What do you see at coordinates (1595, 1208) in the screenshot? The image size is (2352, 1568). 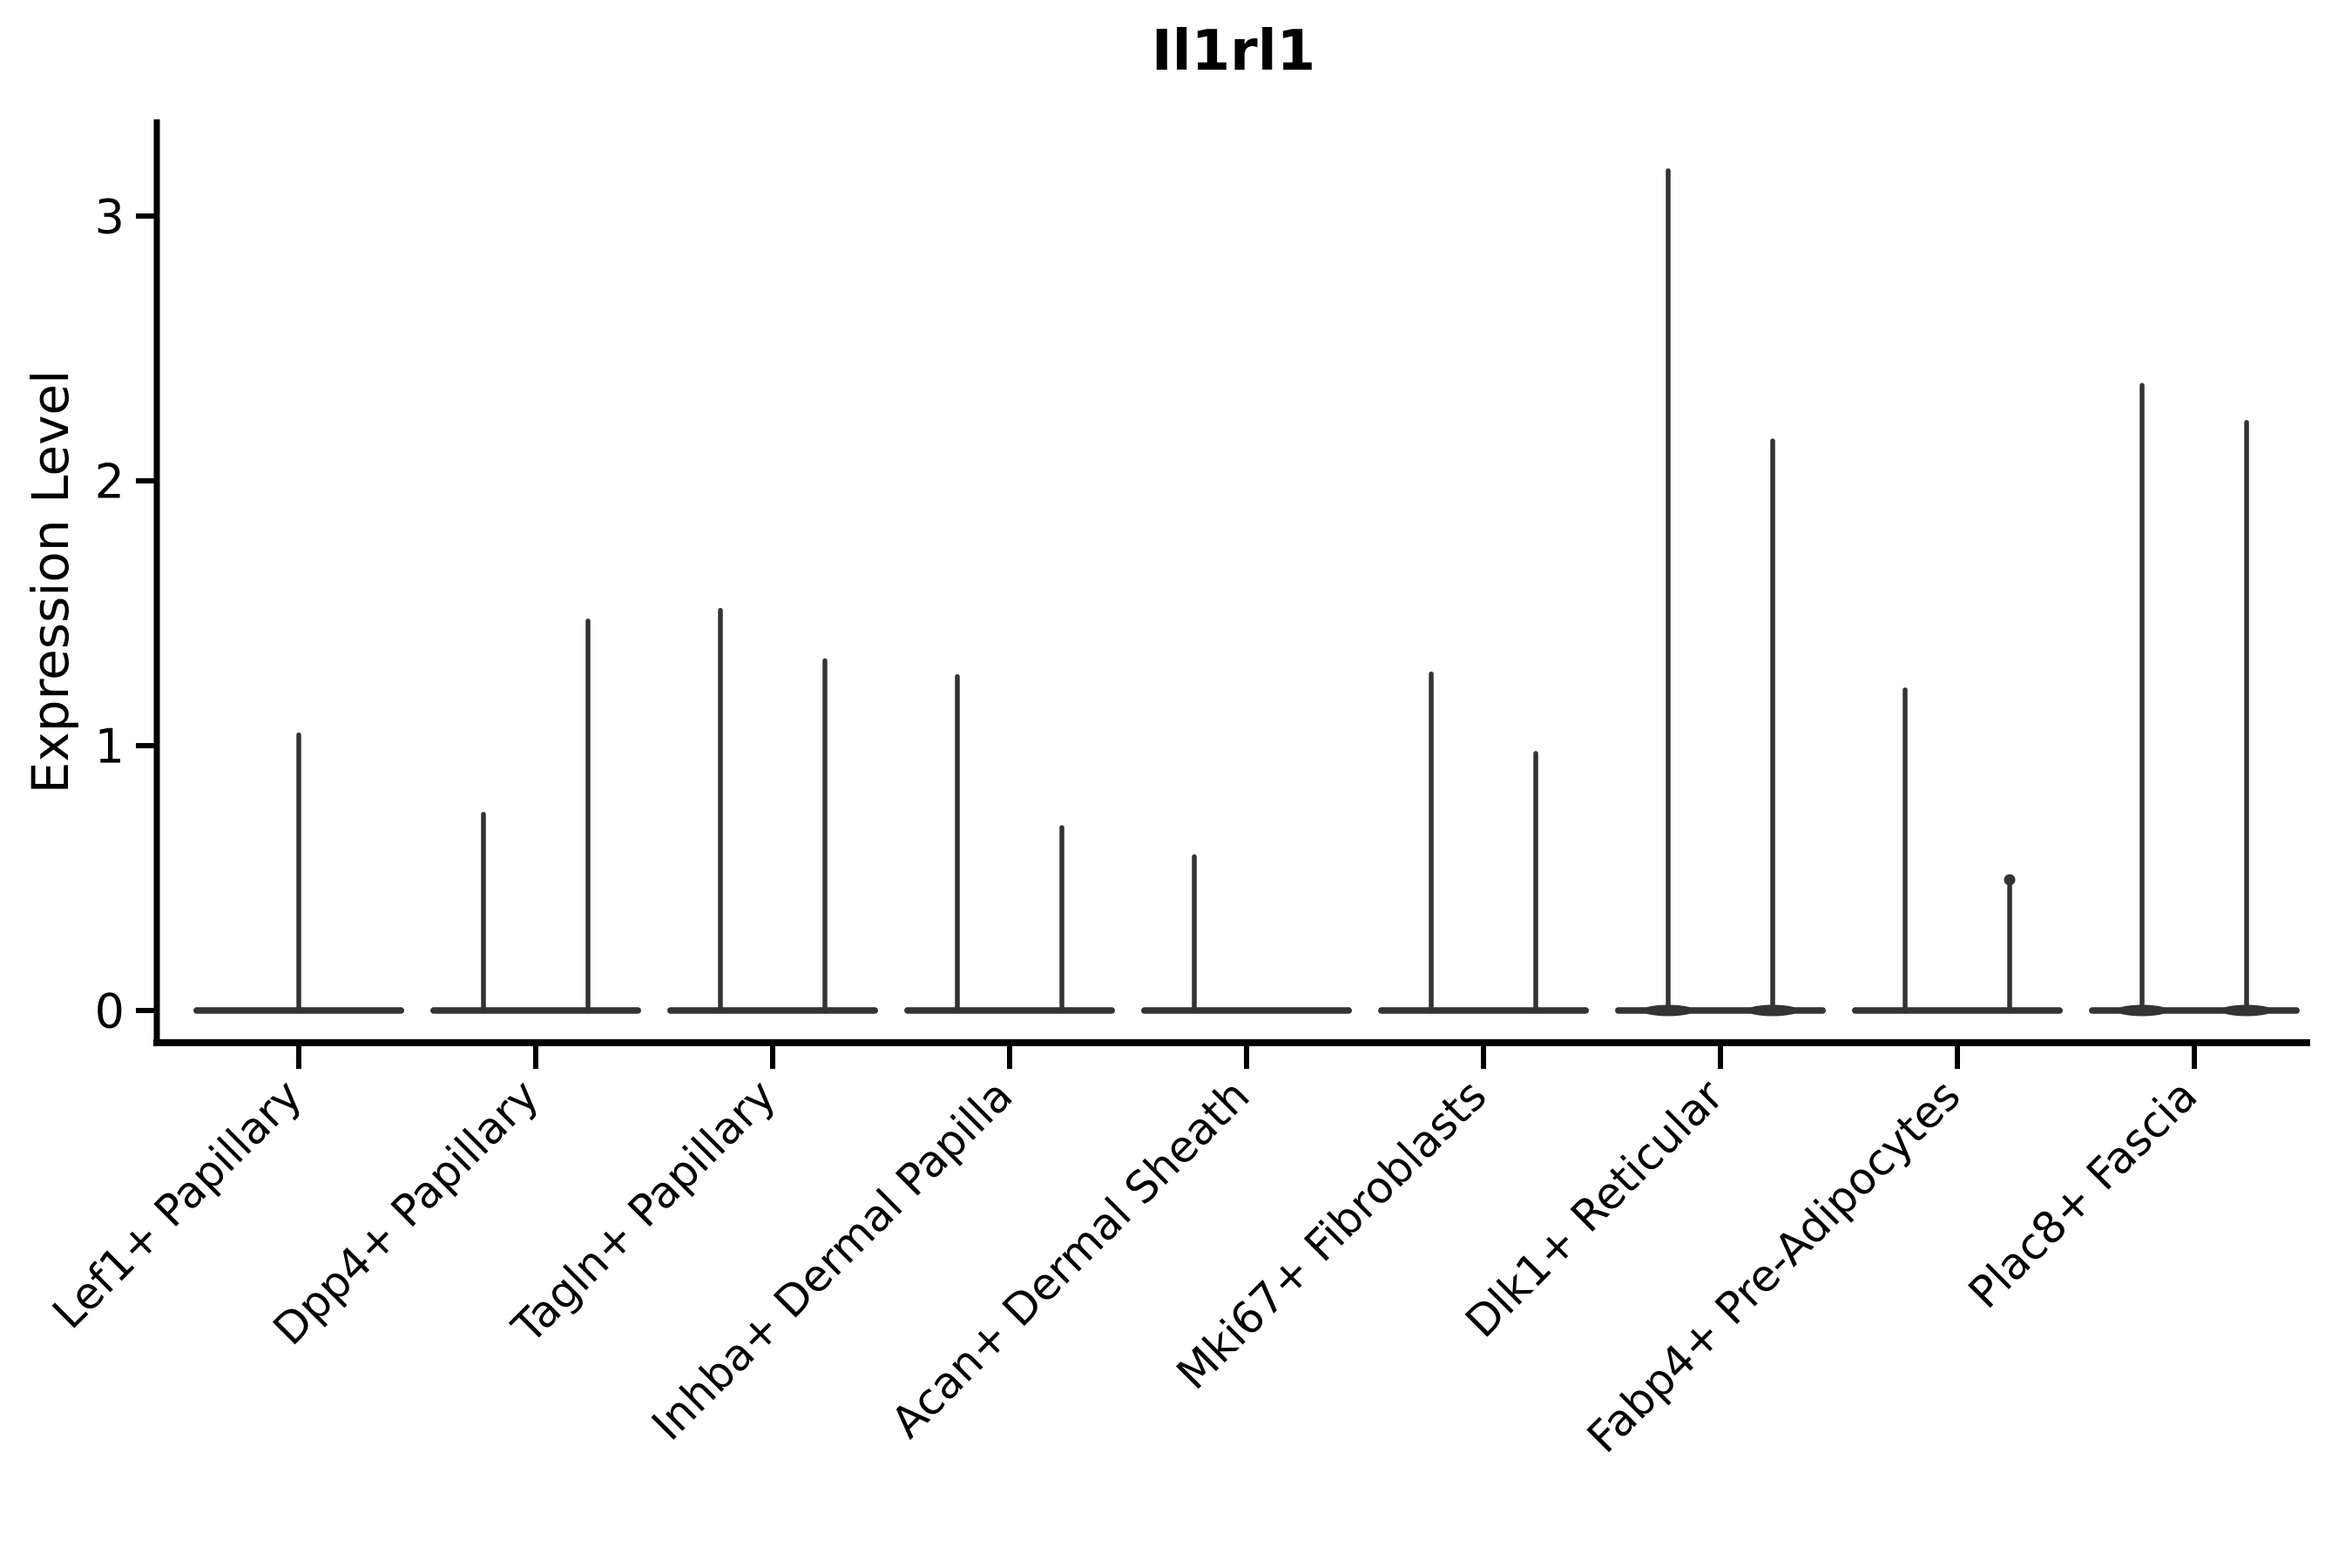 I see `x-tick-label: Dlk1+ Reticular` at bounding box center [1595, 1208].